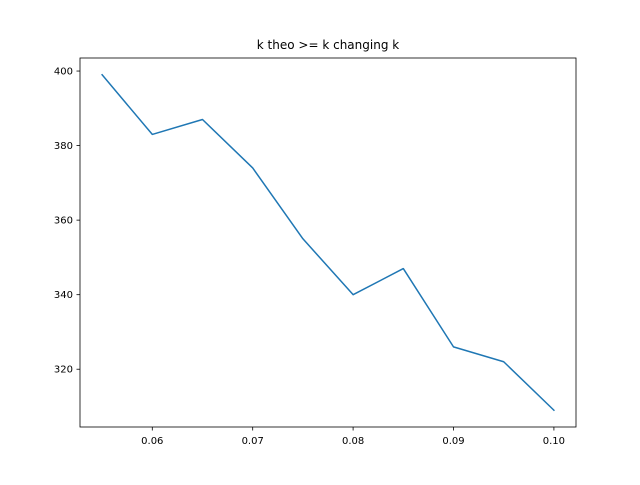 The height and width of the screenshot is (485, 640). Describe the element at coordinates (63, 221) in the screenshot. I see `y-tick-label: 360` at that location.